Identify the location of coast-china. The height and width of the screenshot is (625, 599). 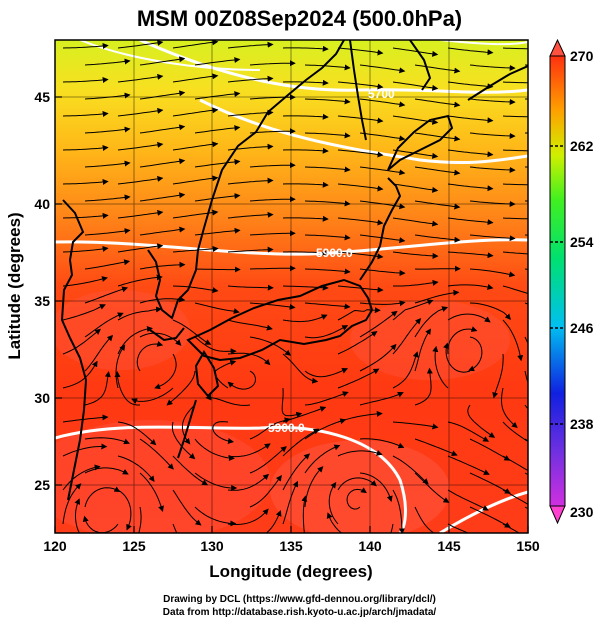
(74, 350).